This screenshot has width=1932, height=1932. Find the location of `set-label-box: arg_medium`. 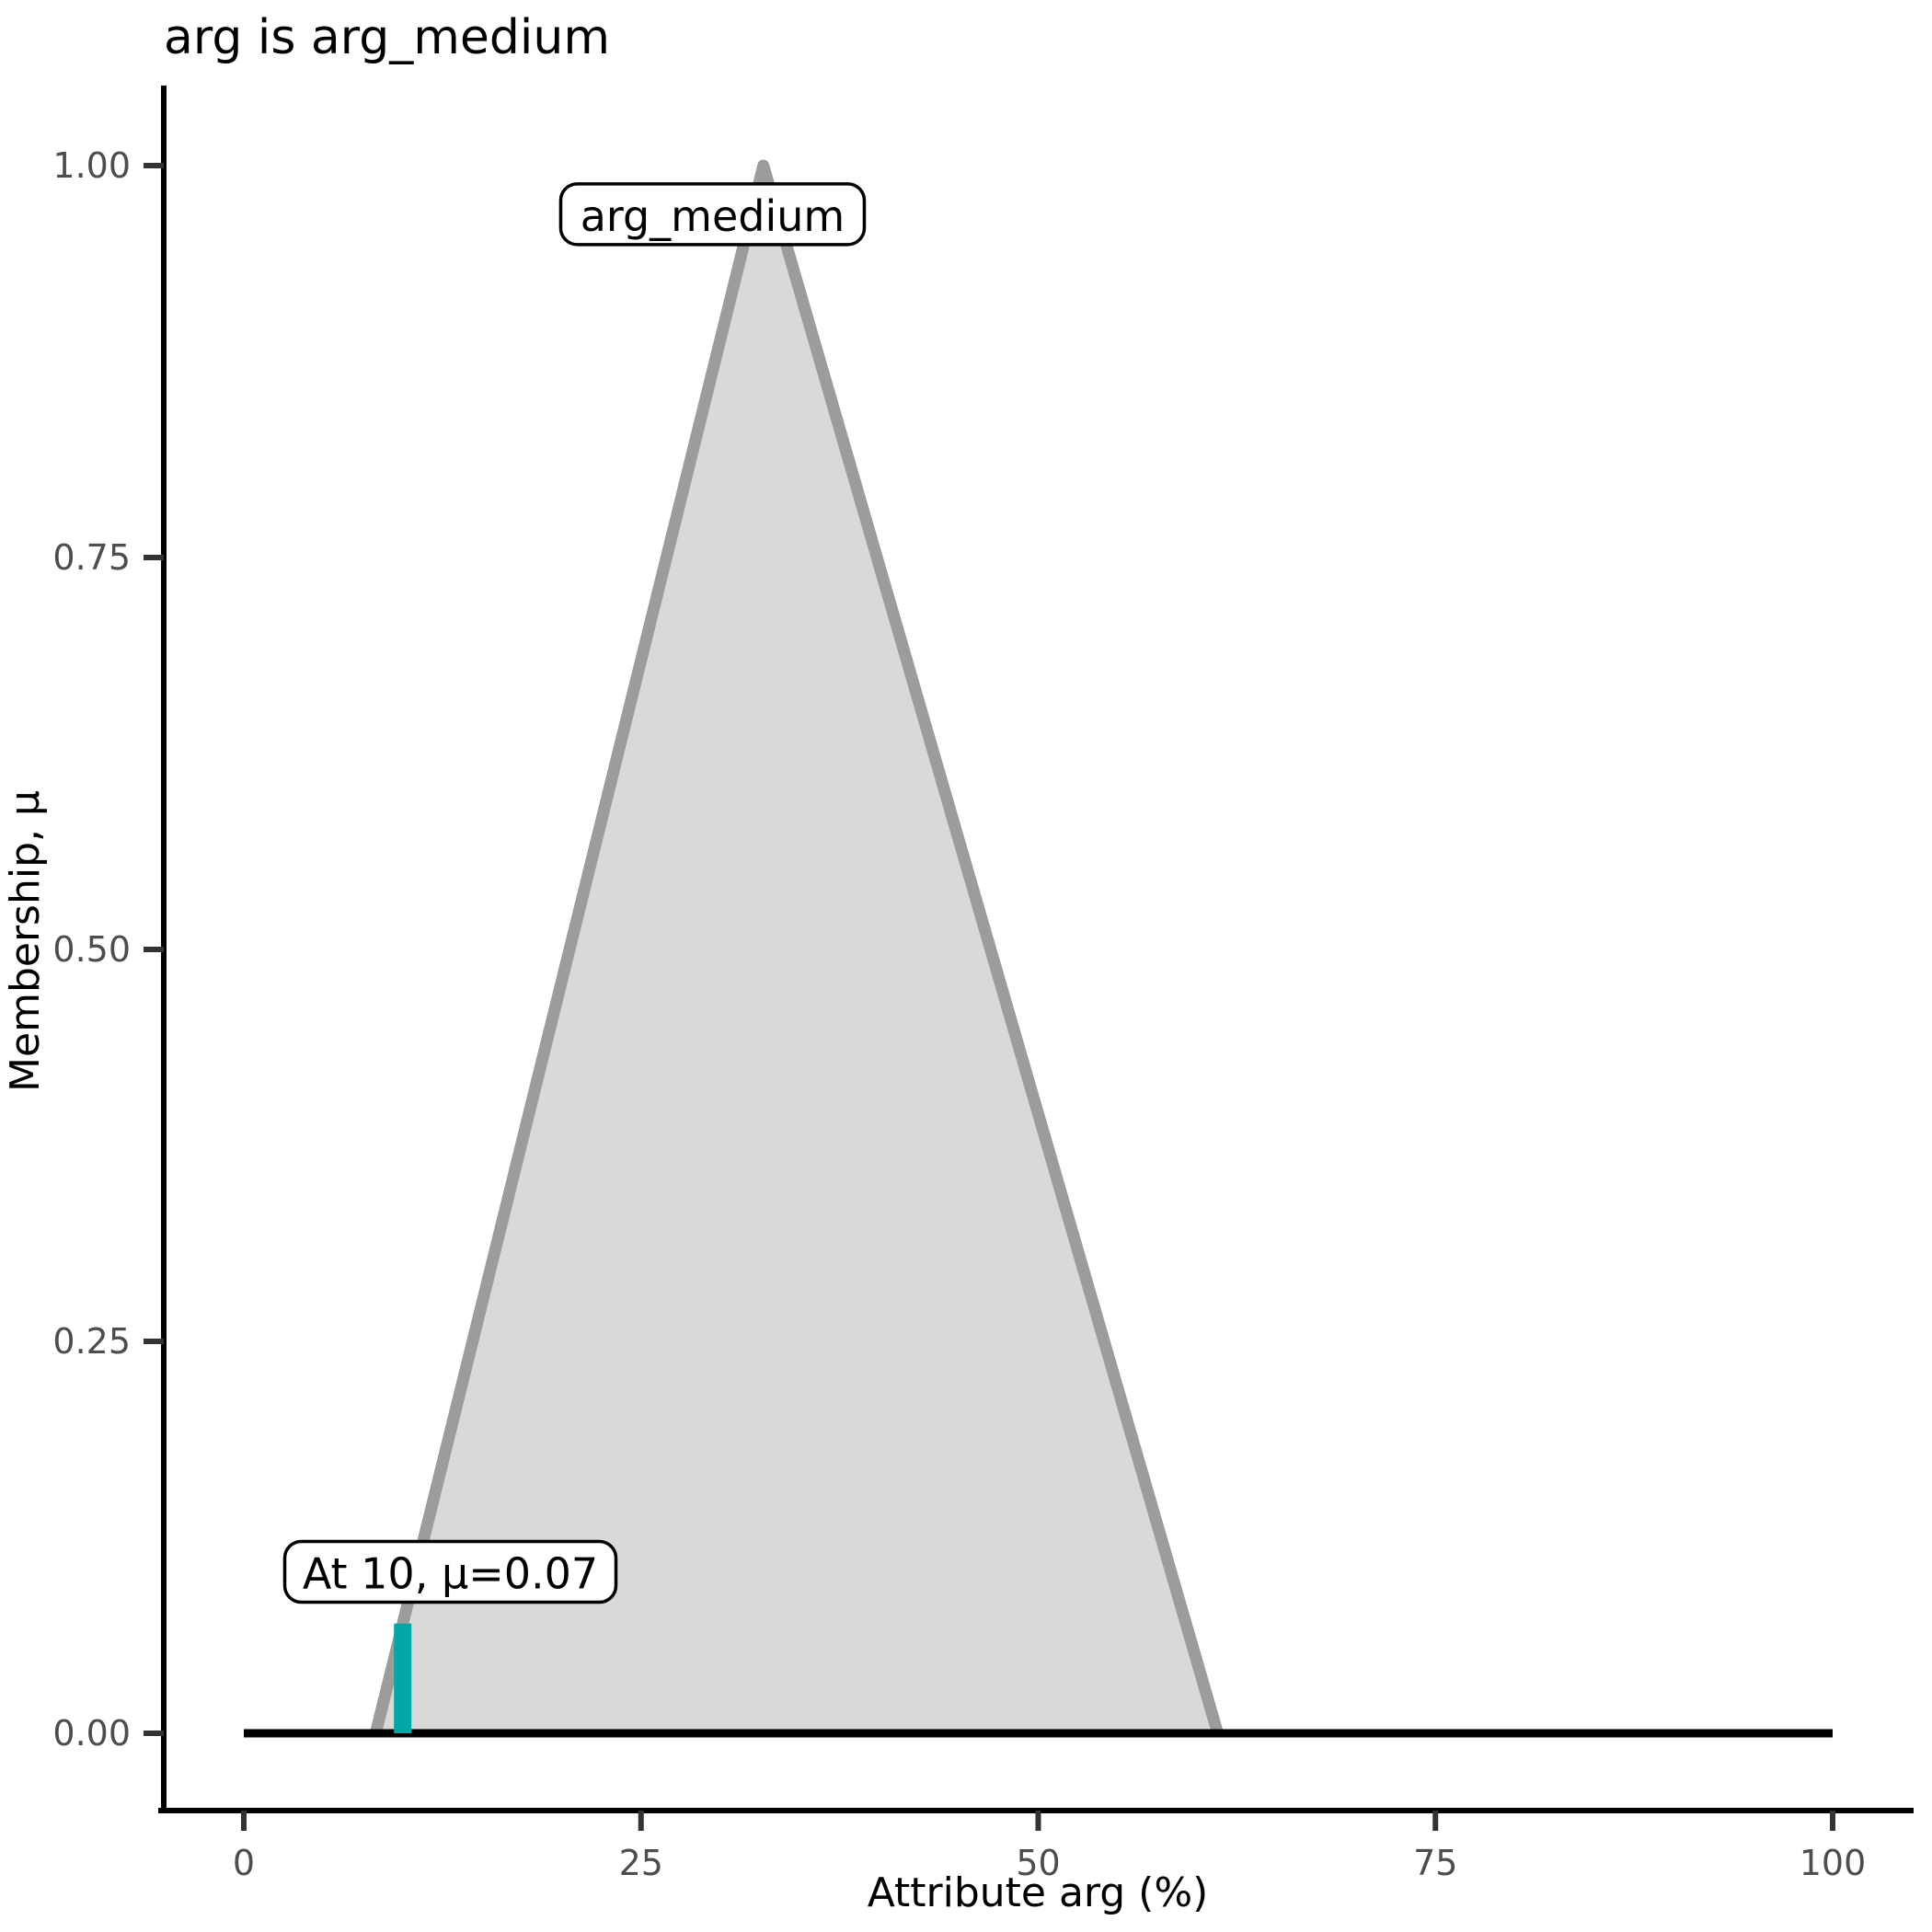

set-label-box: arg_medium is located at coordinates (712, 214).